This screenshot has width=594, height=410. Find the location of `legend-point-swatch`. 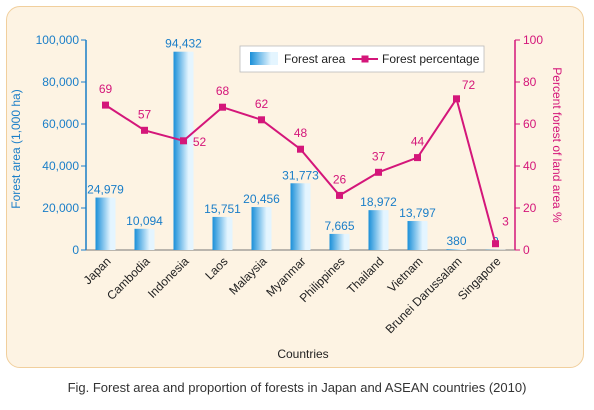

legend-point-swatch is located at coordinates (365, 59).